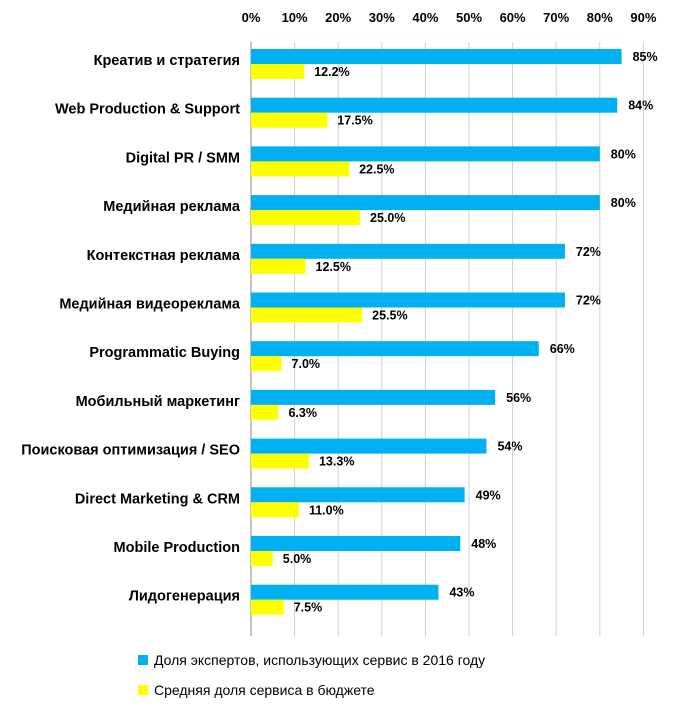 The height and width of the screenshot is (713, 678). I want to click on legend-swatch-experts, so click(143, 660).